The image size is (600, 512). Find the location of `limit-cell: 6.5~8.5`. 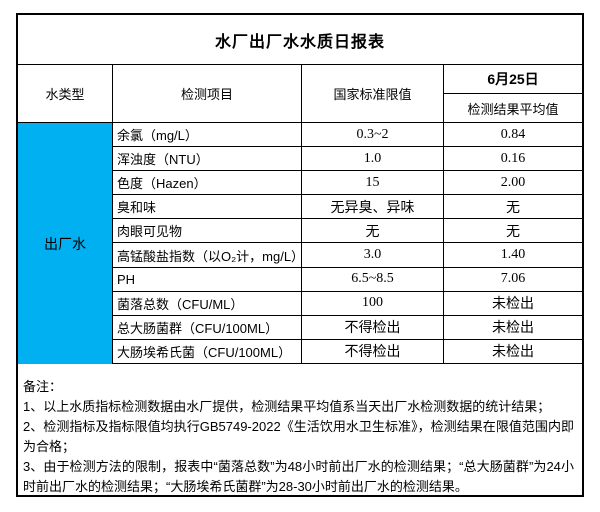

limit-cell: 6.5~8.5 is located at coordinates (373, 279).